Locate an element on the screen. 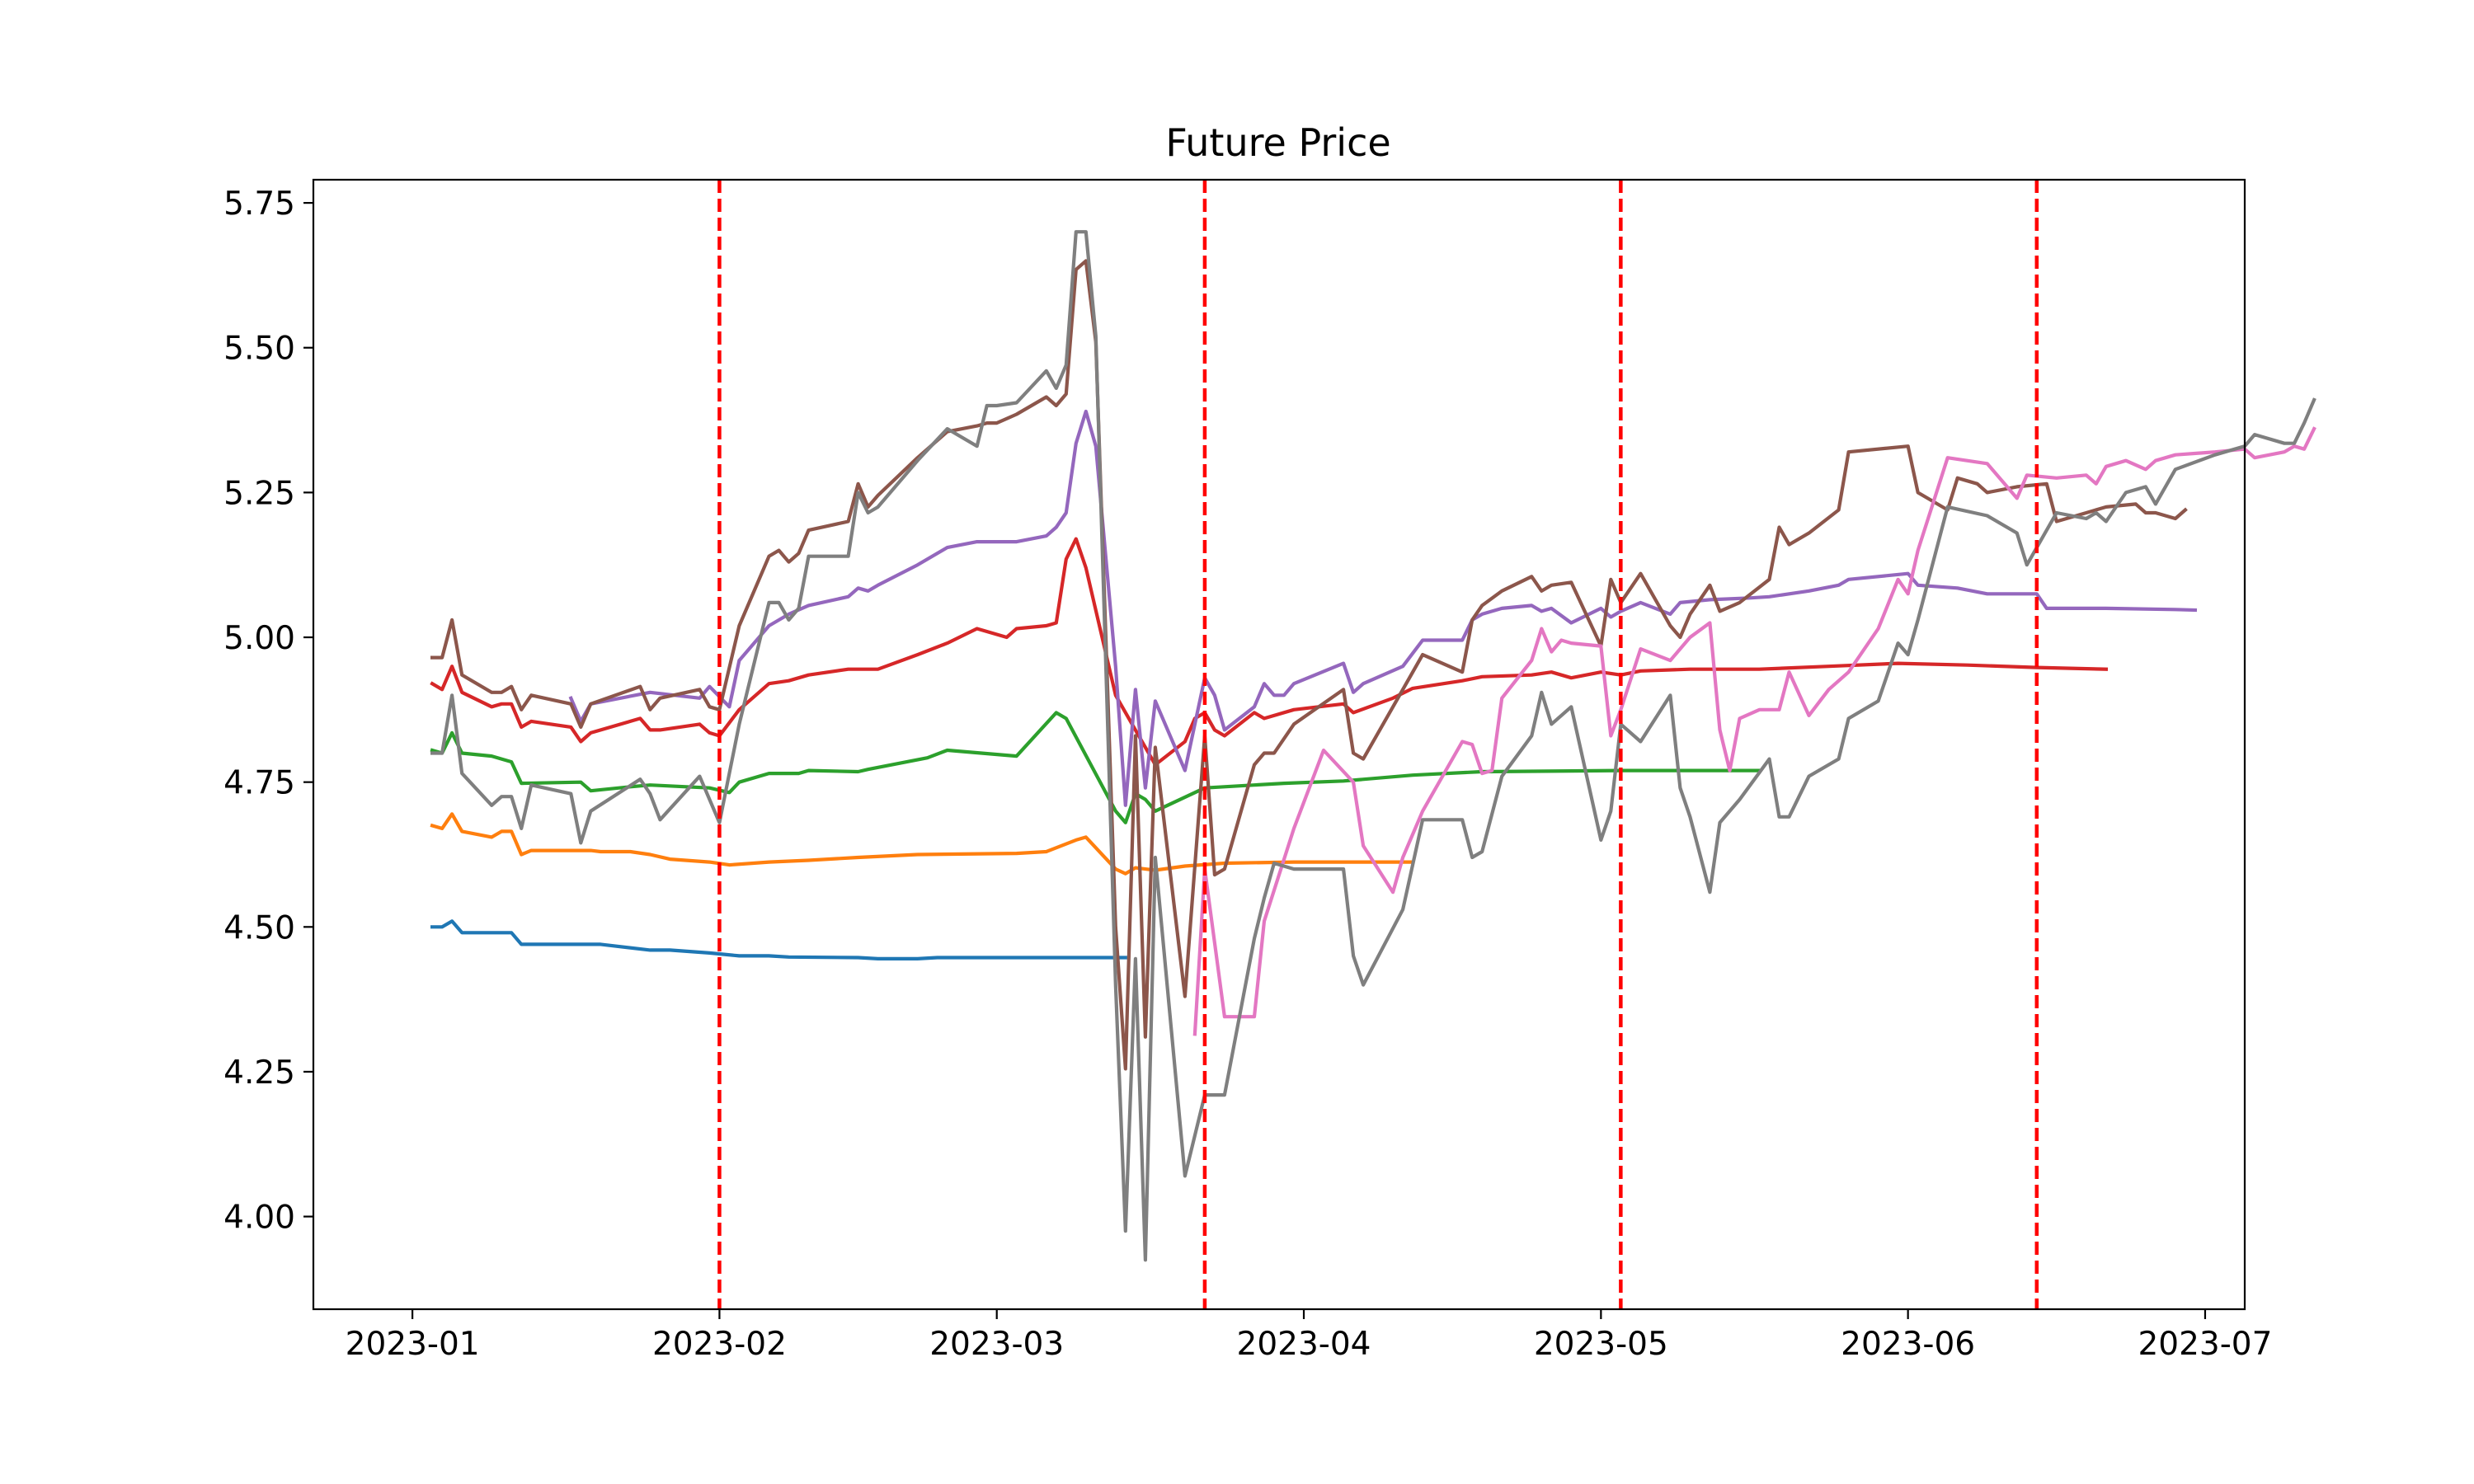 This screenshot has height=1484, width=2474. y-tick-label: 4.00 is located at coordinates (259, 1218).